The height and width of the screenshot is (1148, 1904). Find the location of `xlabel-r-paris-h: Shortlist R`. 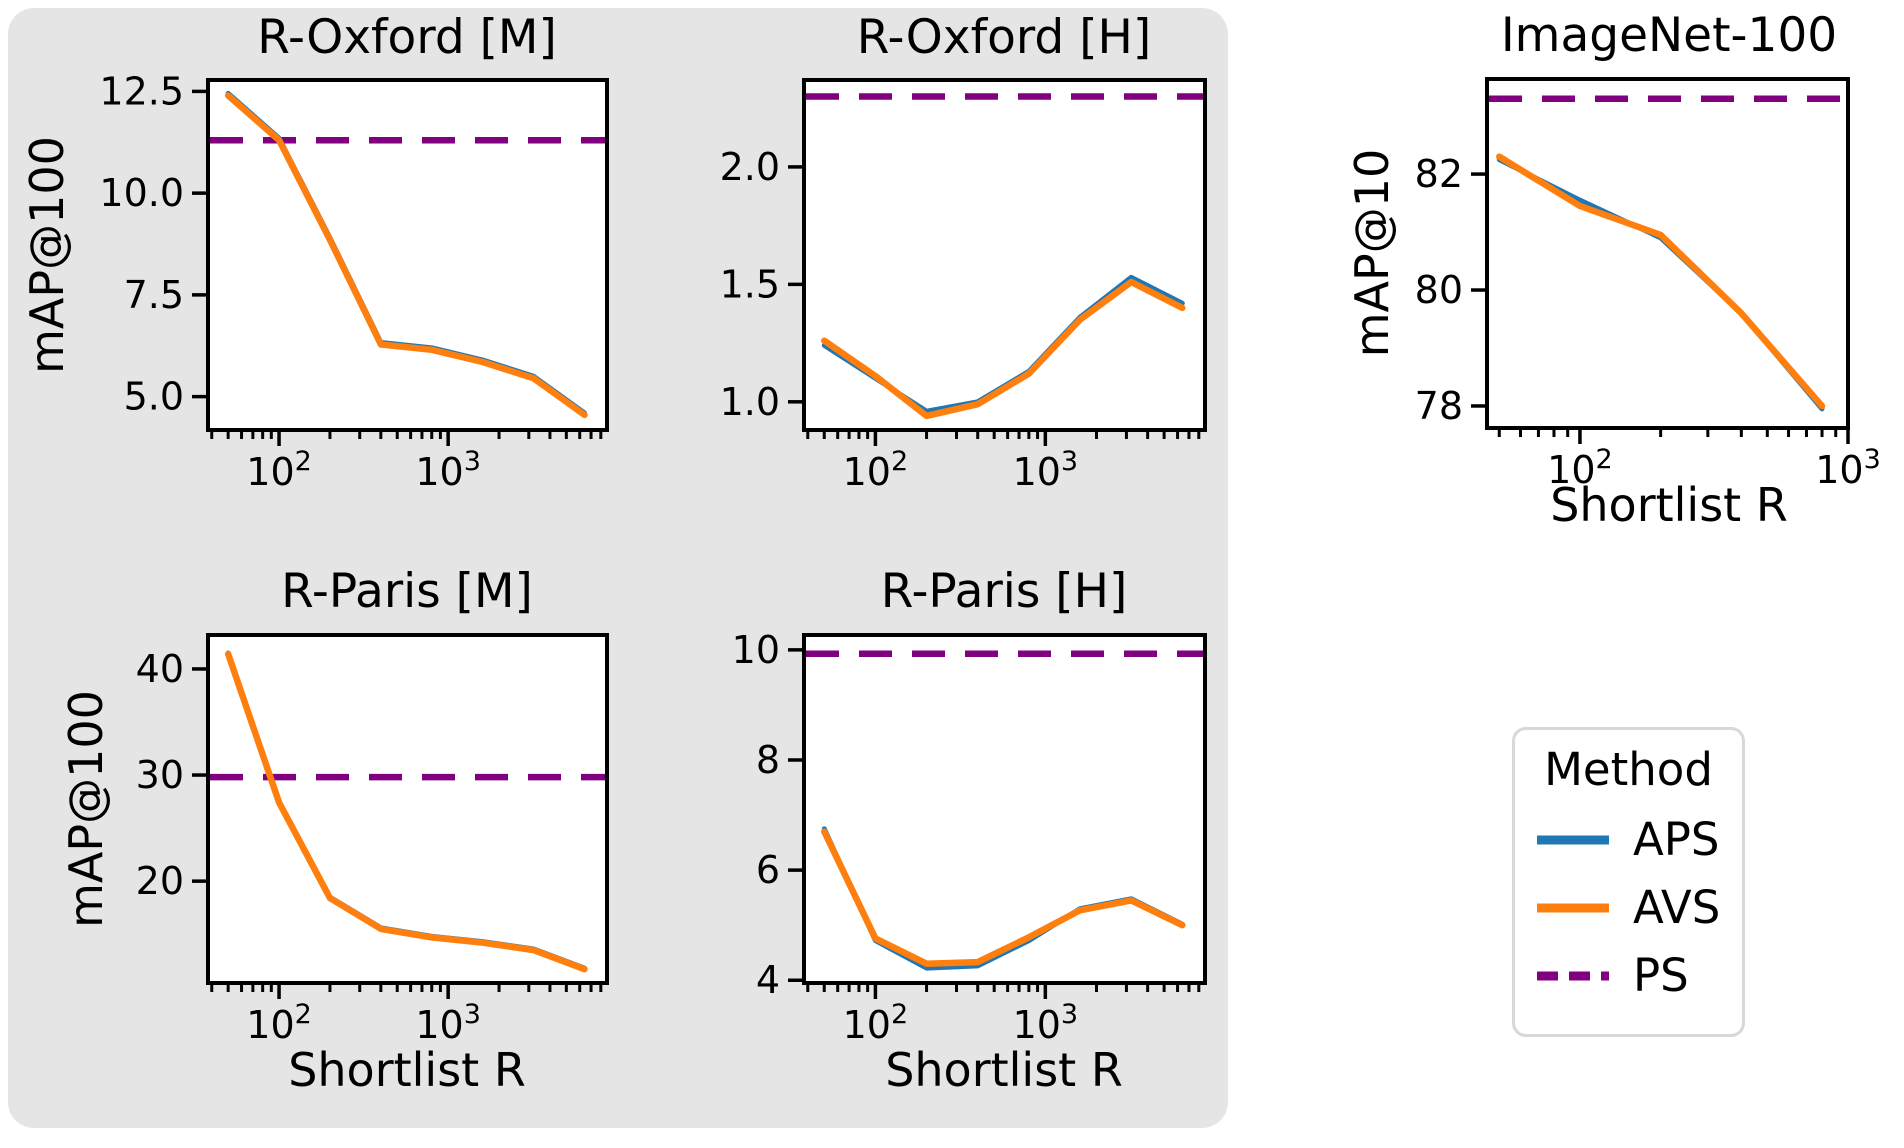

xlabel-r-paris-h: Shortlist R is located at coordinates (1004, 1070).